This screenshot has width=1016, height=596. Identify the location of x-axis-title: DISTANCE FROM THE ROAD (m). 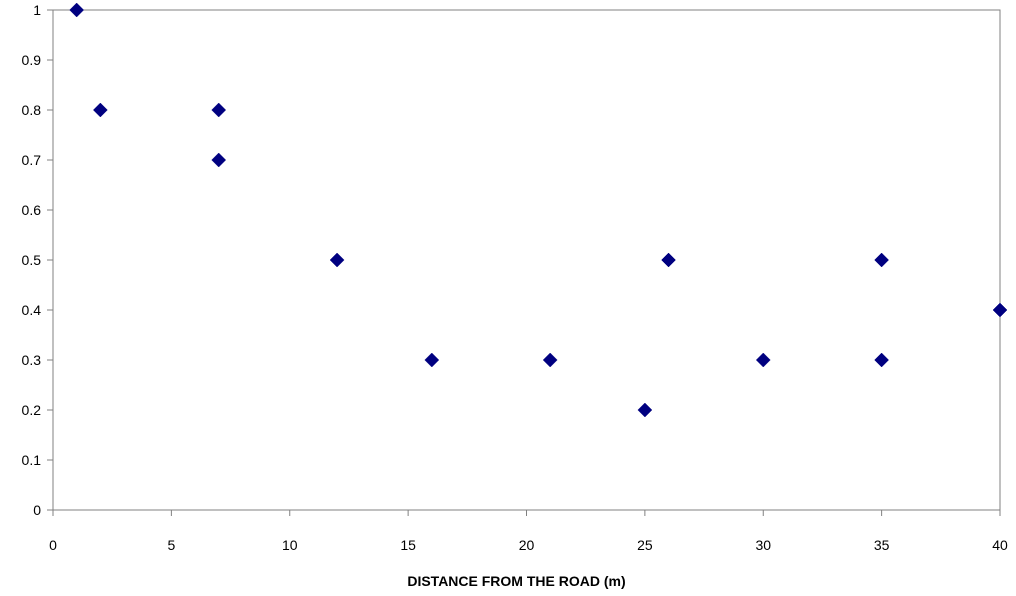
(516, 581).